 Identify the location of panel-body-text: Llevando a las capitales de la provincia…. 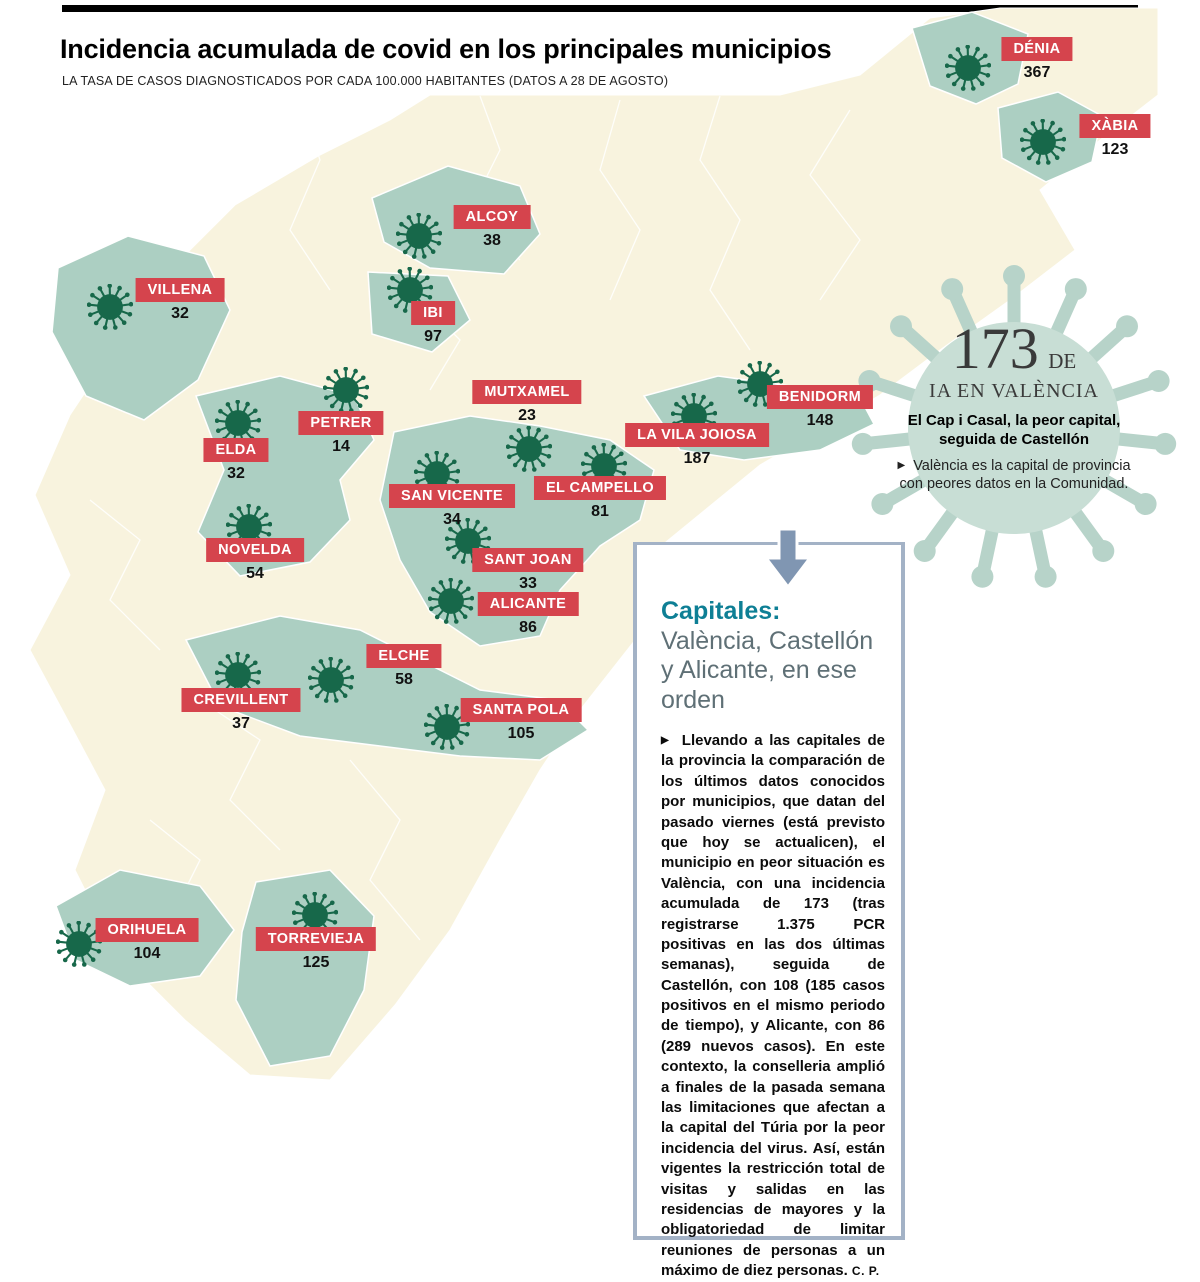
(773, 1005).